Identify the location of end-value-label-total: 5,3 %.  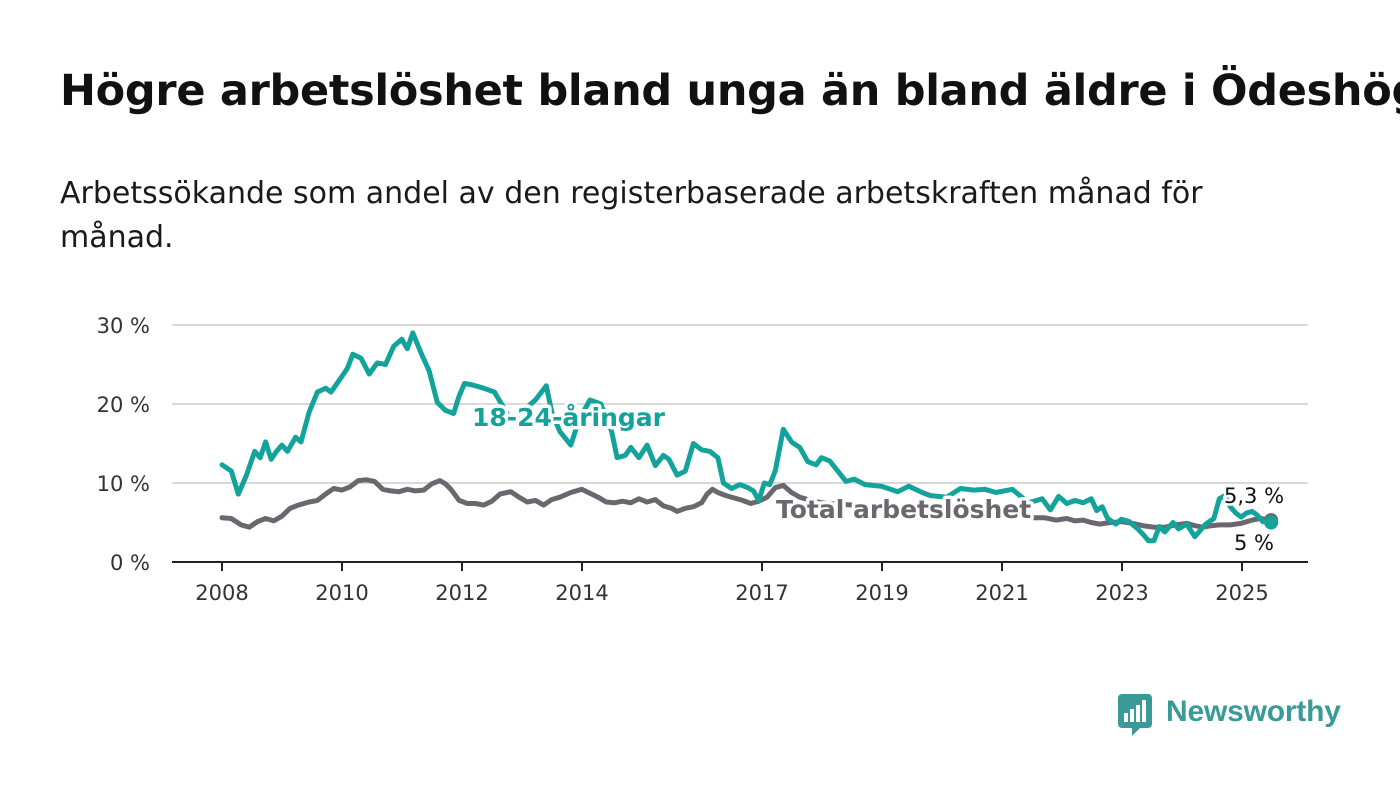
(1254, 496).